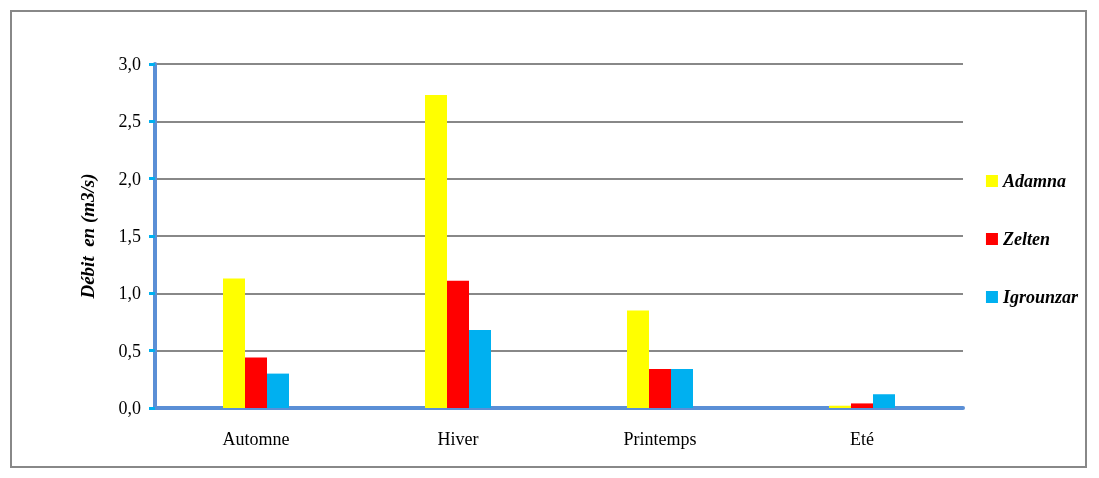 Image resolution: width=1099 pixels, height=478 pixels. Describe the element at coordinates (1040, 297) in the screenshot. I see `legend-label: Igrounzar` at that location.